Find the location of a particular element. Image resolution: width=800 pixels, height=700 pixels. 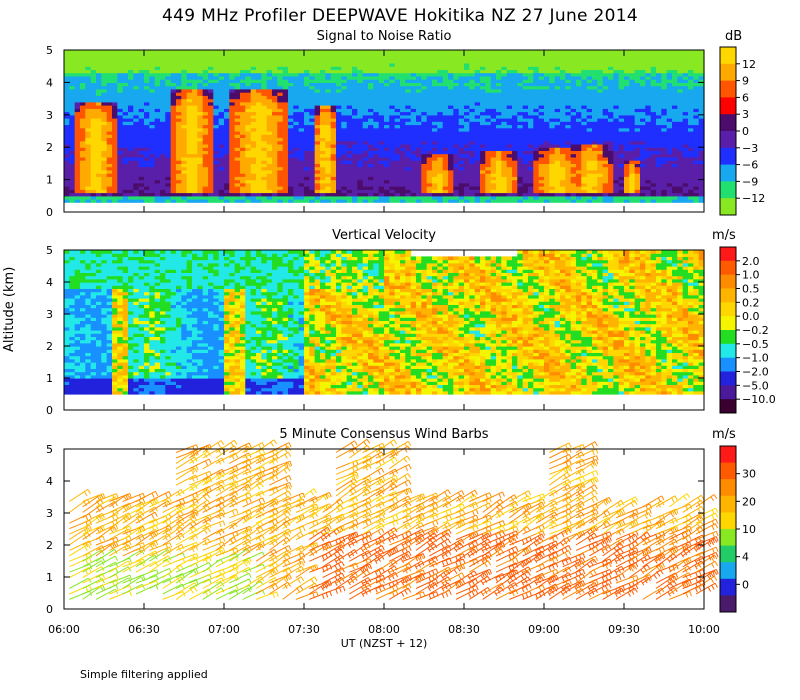

colorbar-label: 9 is located at coordinates (745, 81).